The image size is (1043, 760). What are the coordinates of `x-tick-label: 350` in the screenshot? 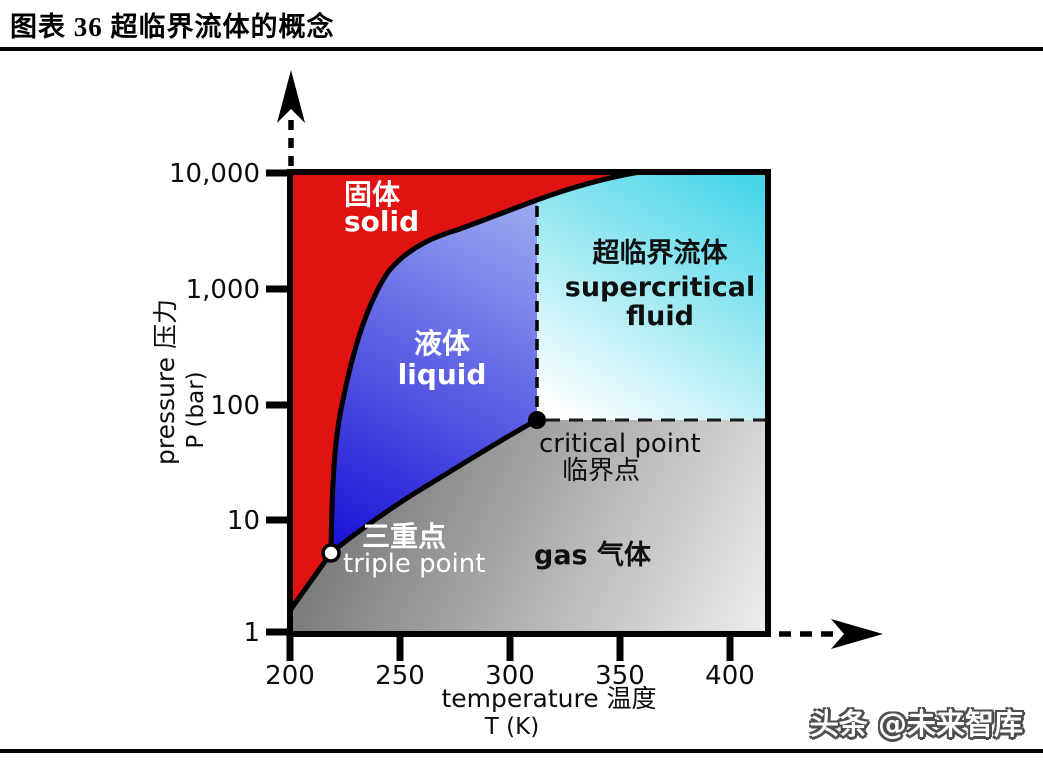 It's located at (620, 676).